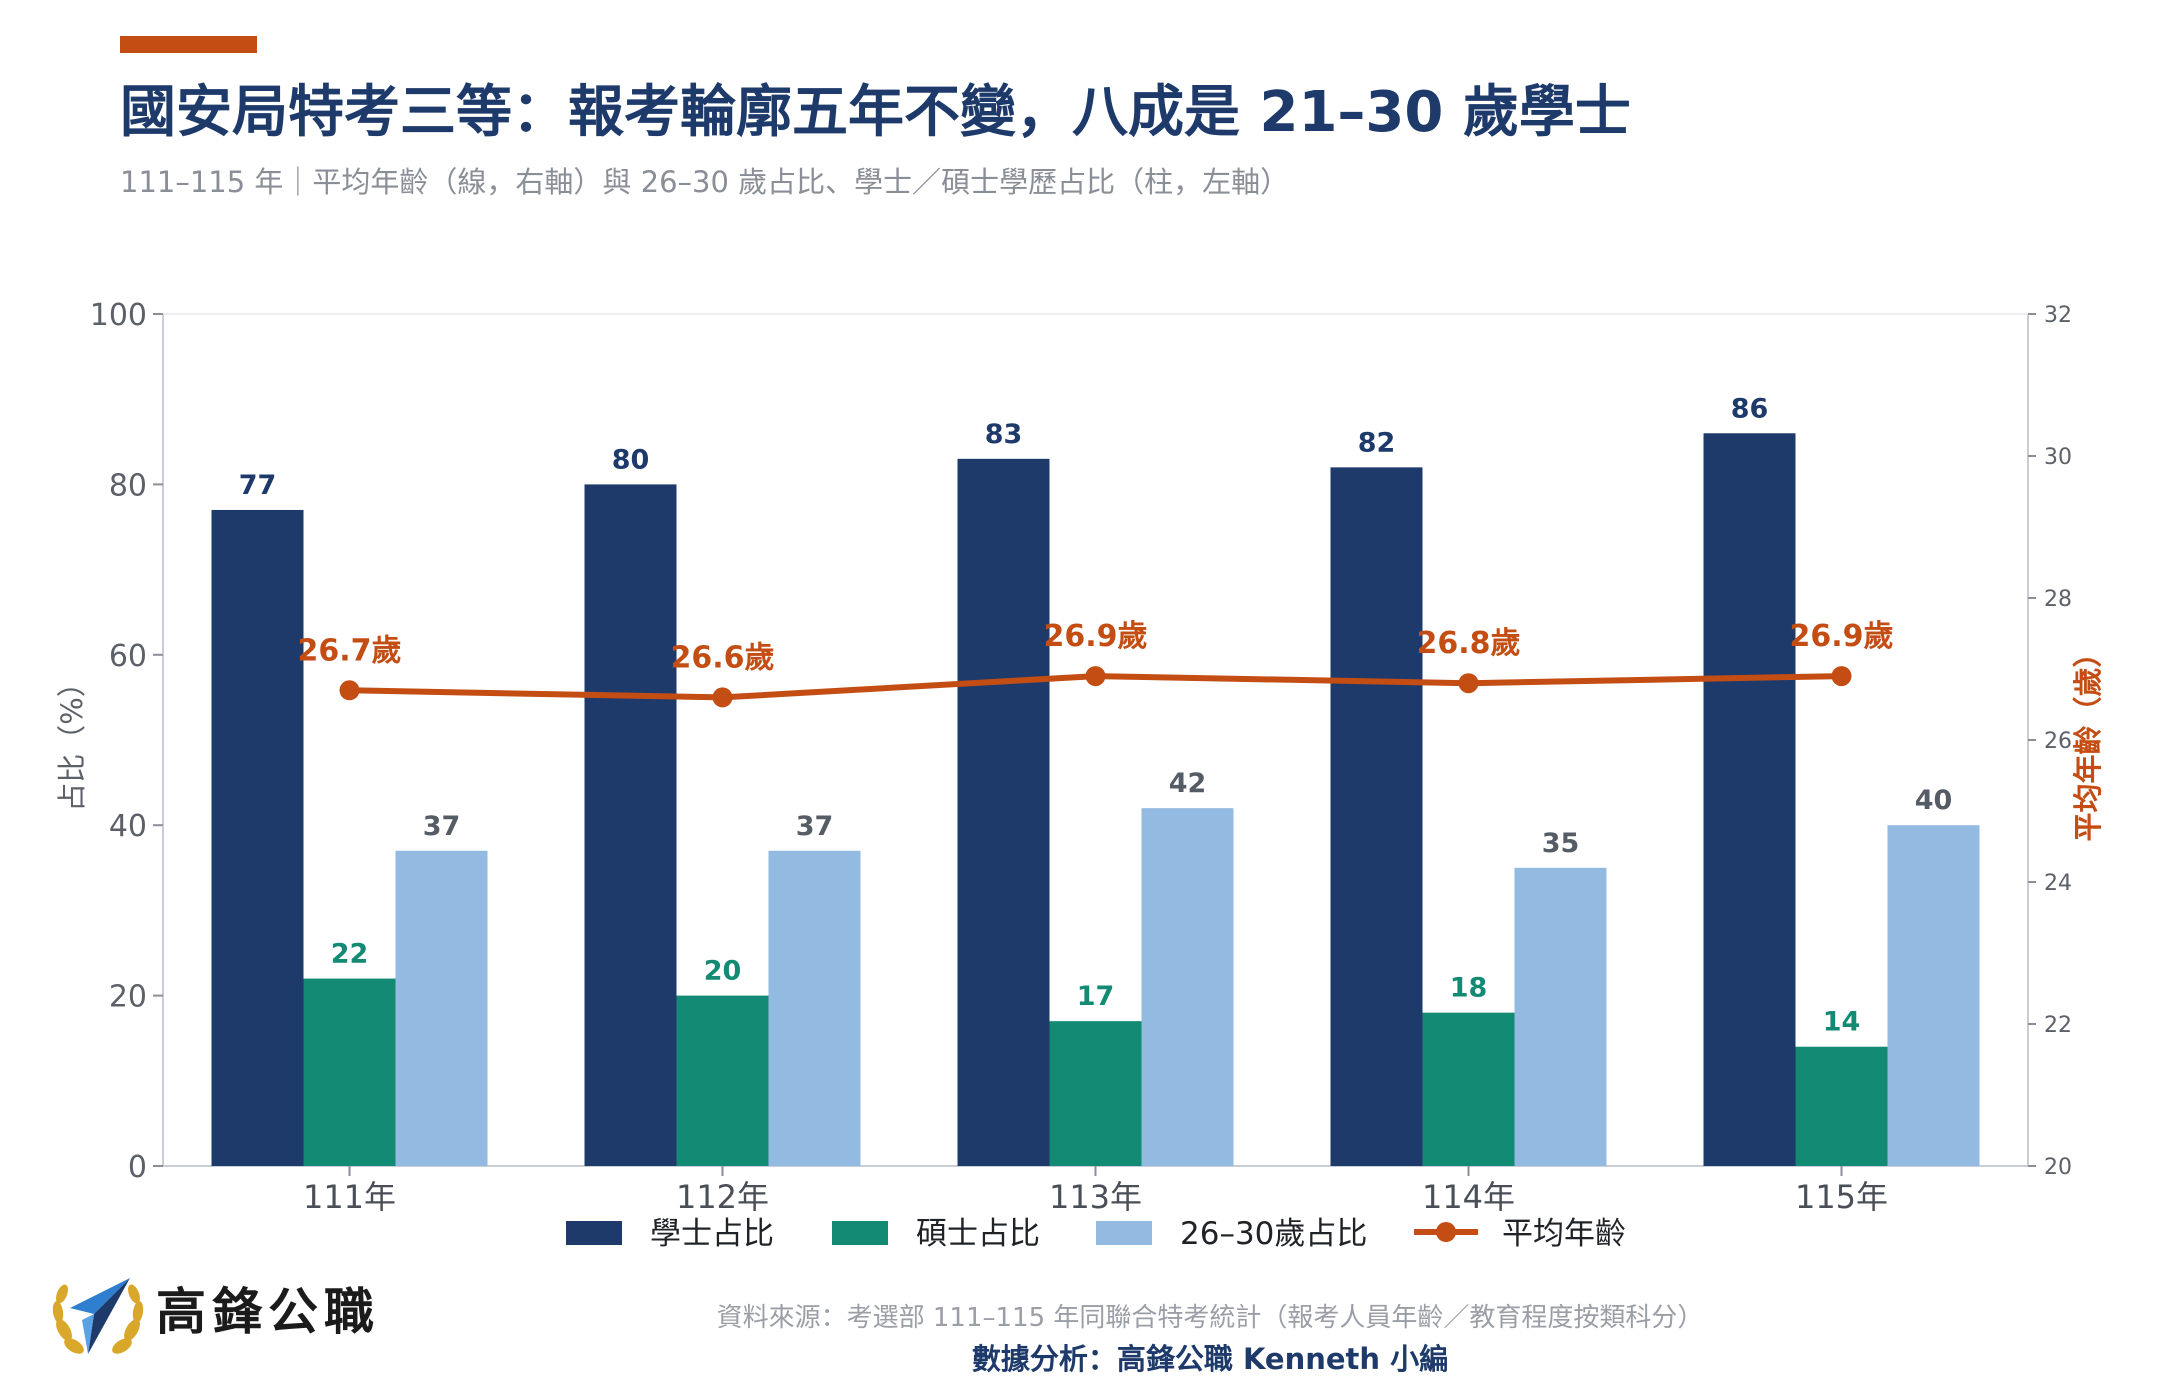 The width and height of the screenshot is (2160, 1376). Describe the element at coordinates (2058, 1167) in the screenshot. I see `y-right-tick-label: 20` at that location.